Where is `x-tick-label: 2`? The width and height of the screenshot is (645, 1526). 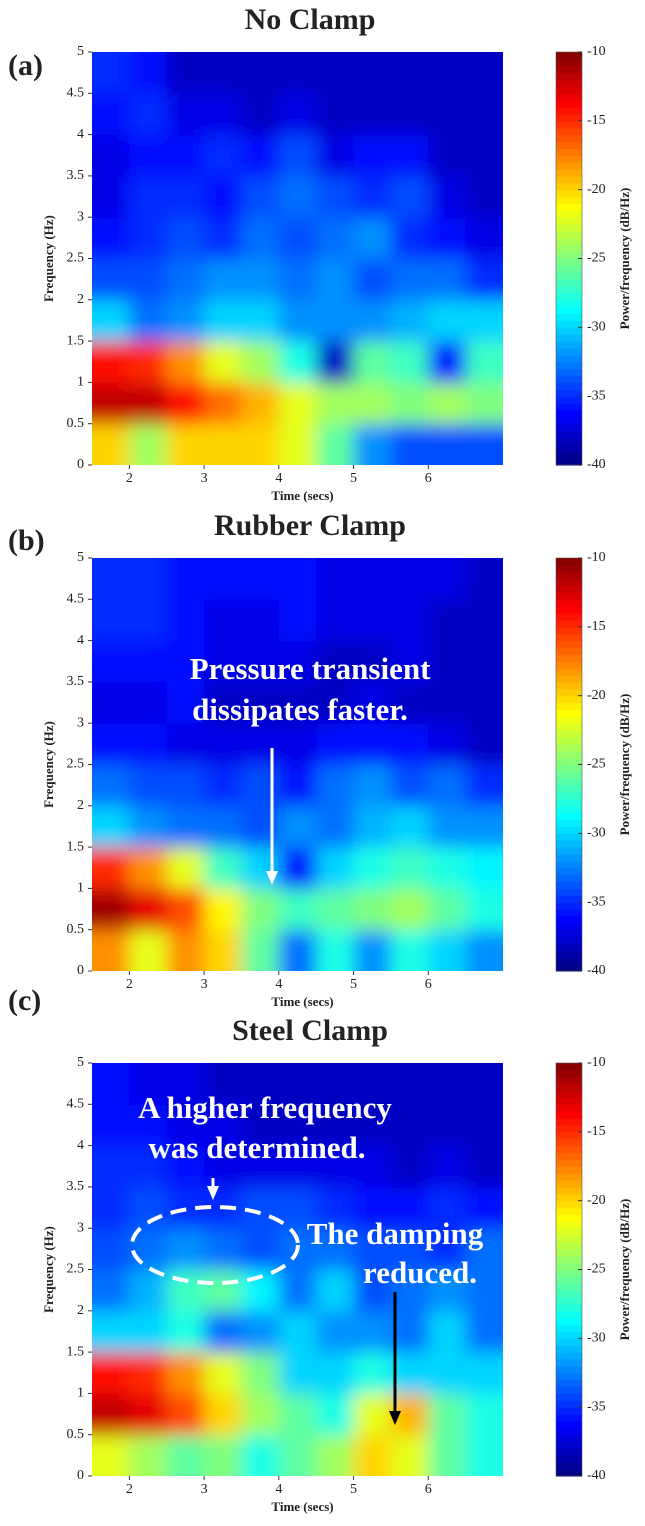
x-tick-label: 2 is located at coordinates (129, 984).